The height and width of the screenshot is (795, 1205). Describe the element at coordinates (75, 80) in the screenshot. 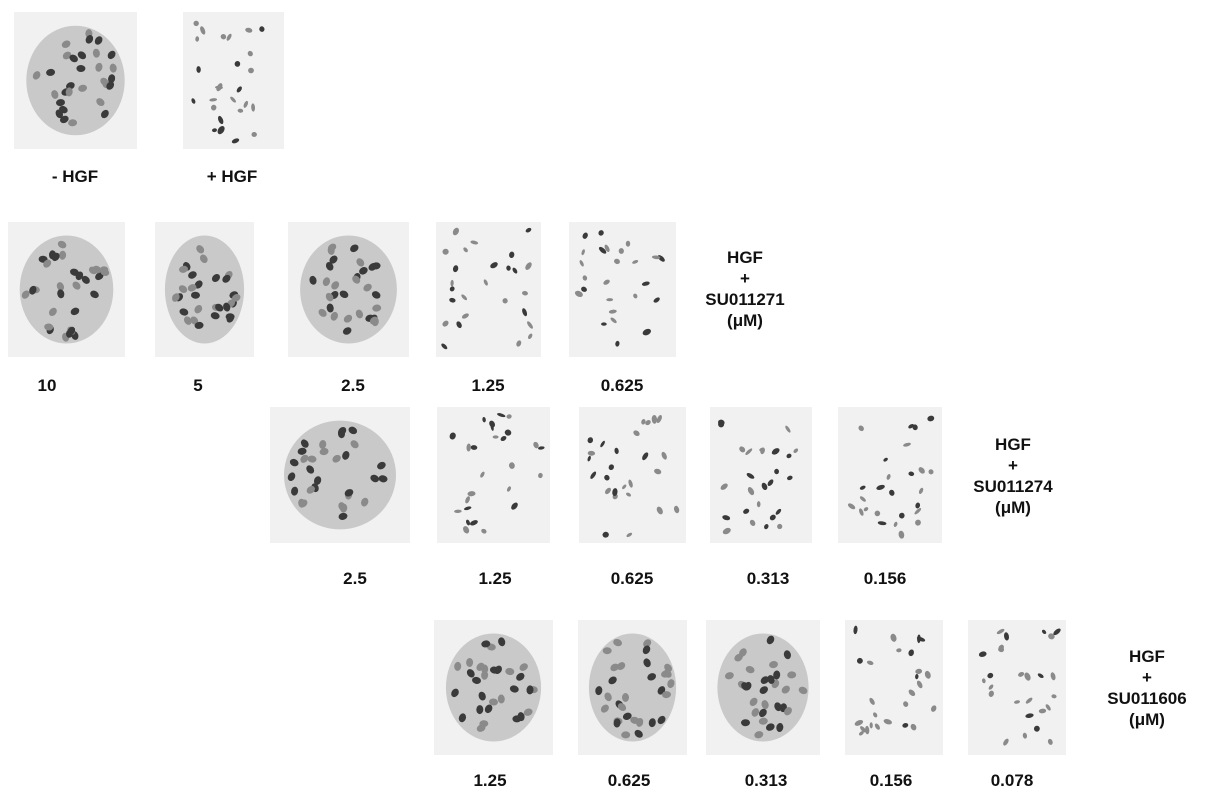

I see `micrograph-minus-hgf` at that location.